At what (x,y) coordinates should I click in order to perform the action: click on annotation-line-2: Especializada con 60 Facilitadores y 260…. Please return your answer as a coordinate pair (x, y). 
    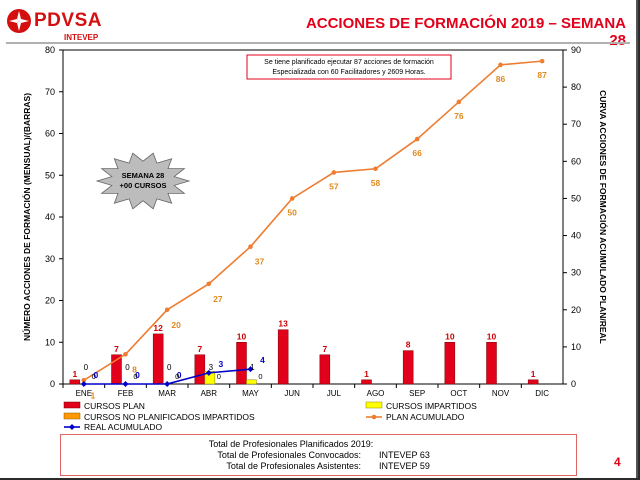
    Looking at the image, I should click on (348, 72).